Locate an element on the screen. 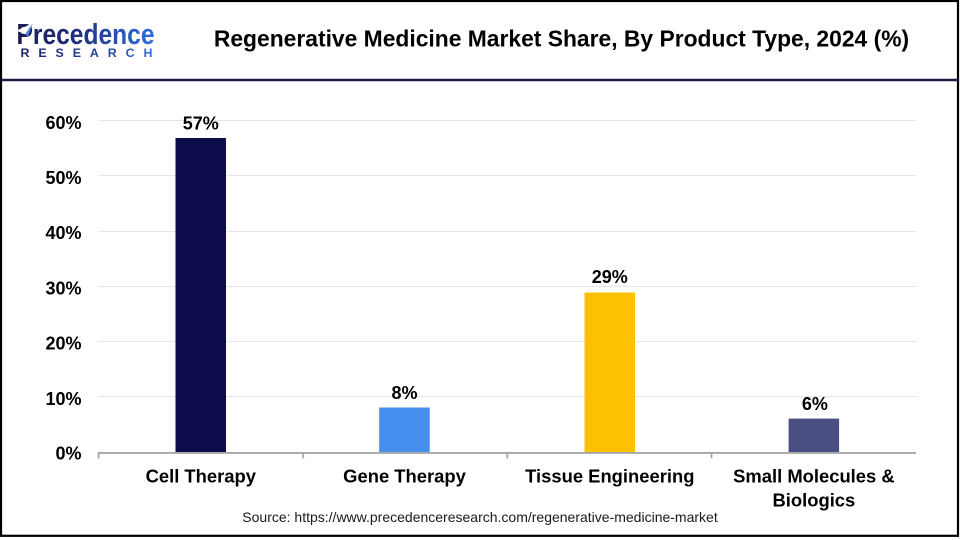  svg-text: 0% is located at coordinates (68, 454).